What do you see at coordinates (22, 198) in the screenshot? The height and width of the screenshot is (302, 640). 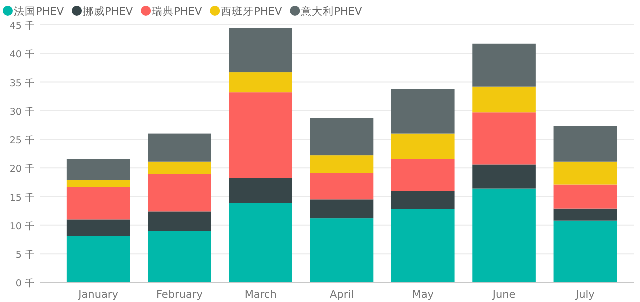 I see `y-tick-label: 15 千` at bounding box center [22, 198].